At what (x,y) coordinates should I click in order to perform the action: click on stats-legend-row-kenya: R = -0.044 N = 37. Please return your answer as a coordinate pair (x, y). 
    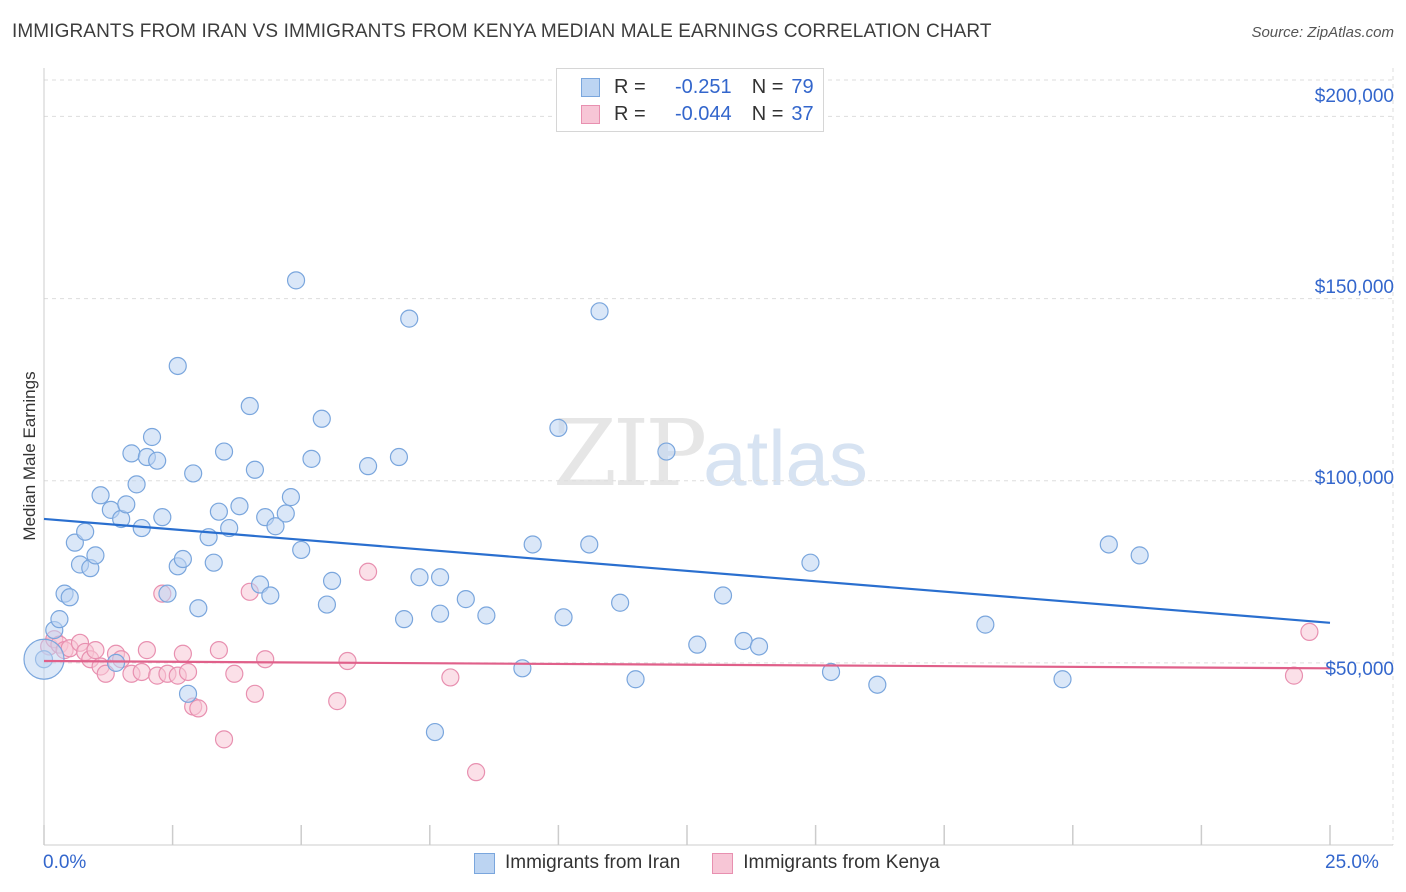
    Looking at the image, I should click on (697, 114).